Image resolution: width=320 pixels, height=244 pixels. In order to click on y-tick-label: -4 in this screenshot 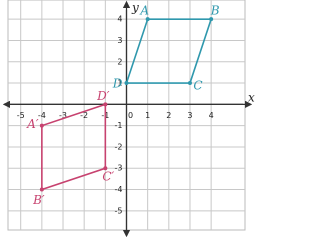, I will do `click(119, 189)`.